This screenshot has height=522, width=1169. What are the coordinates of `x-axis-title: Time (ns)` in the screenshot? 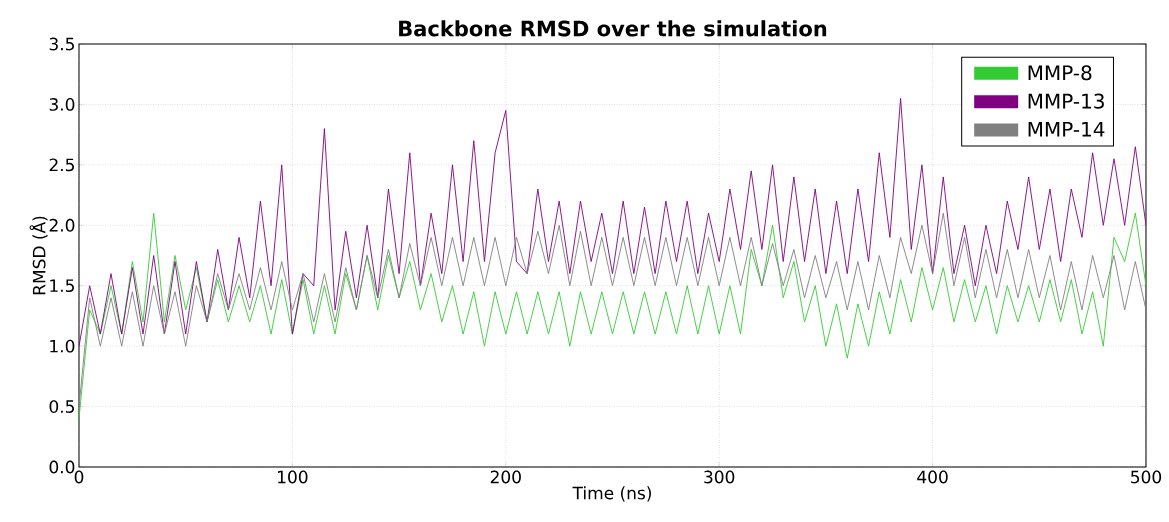 It's located at (611, 494).